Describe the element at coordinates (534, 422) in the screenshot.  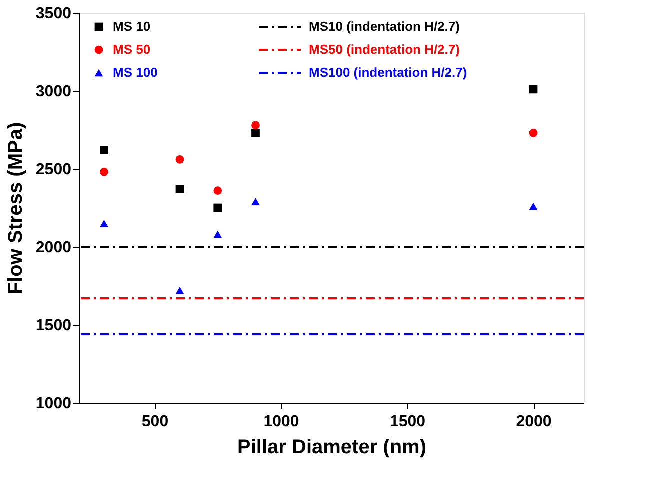
I see `x-tick-label: 2000` at that location.